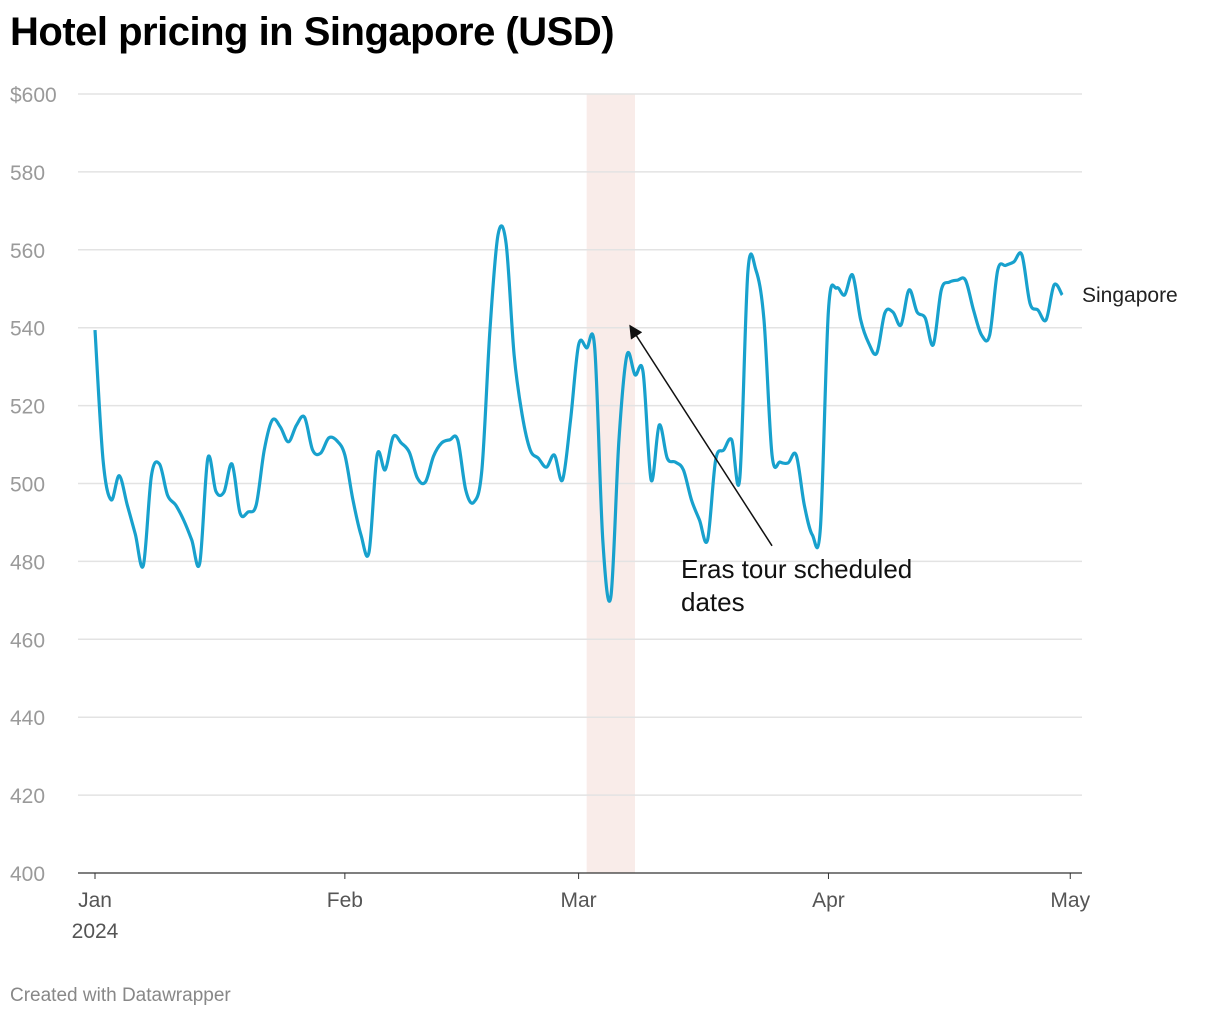 The height and width of the screenshot is (1020, 1220). What do you see at coordinates (828, 900) in the screenshot?
I see `x-tick-label: Apr` at bounding box center [828, 900].